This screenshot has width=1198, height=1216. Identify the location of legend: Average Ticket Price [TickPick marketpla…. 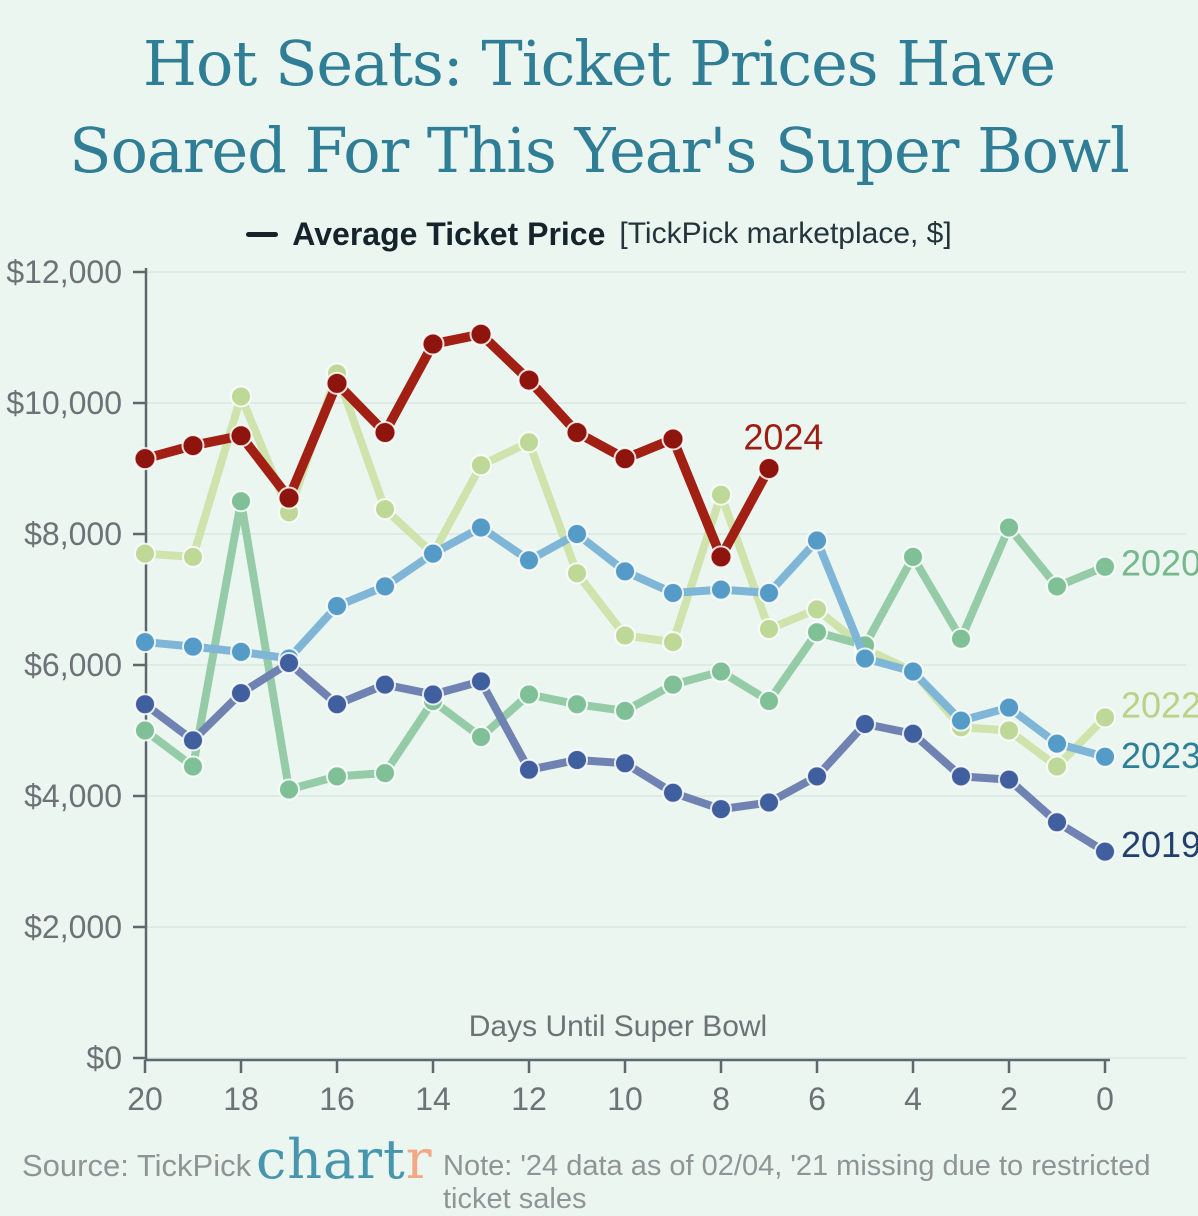
(599, 234).